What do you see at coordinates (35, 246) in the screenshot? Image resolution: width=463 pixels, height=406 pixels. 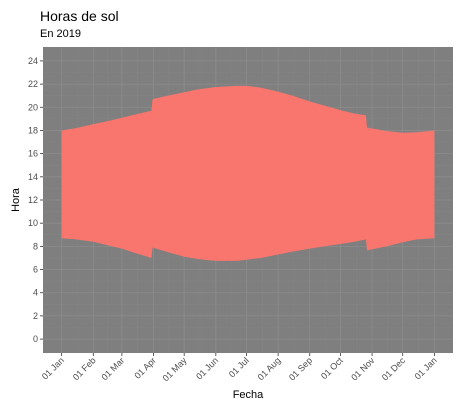 I see `y-tick-label: 8` at bounding box center [35, 246].